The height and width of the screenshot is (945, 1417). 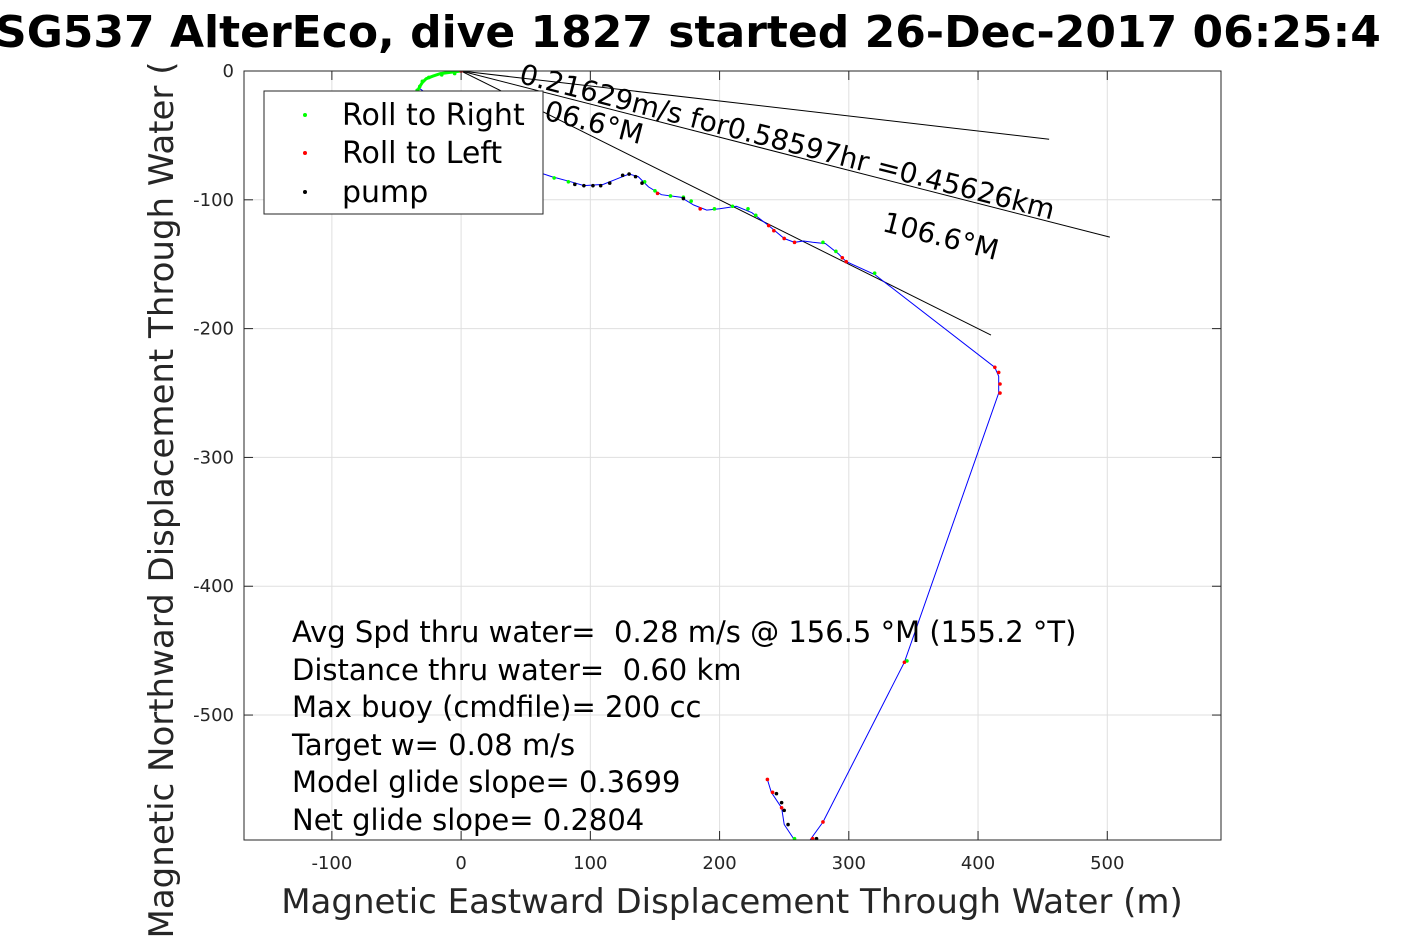 I want to click on x-tick-label: 200, so click(x=719, y=863).